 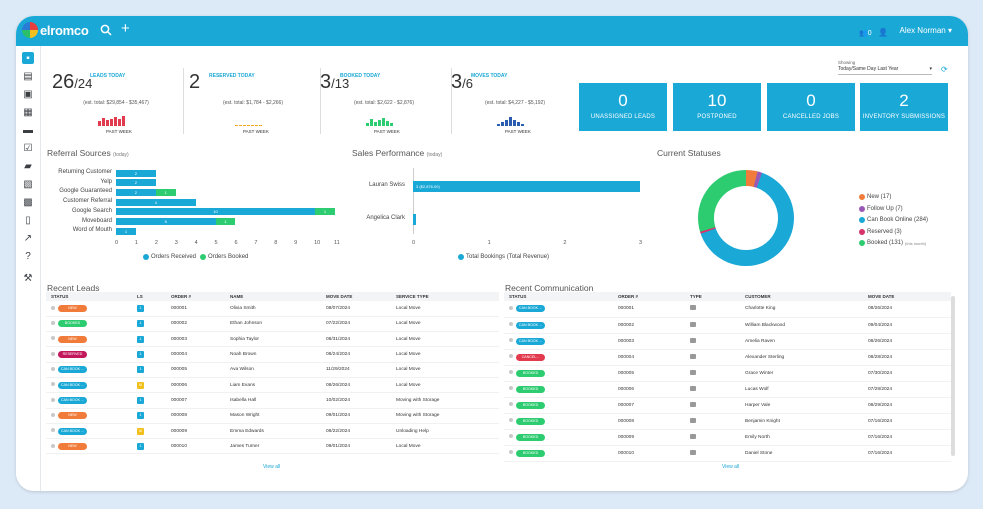 What do you see at coordinates (727, 453) in the screenshot?
I see `table-row: BOOKED 000010 Daniel Stone 07/16/2024` at bounding box center [727, 453].